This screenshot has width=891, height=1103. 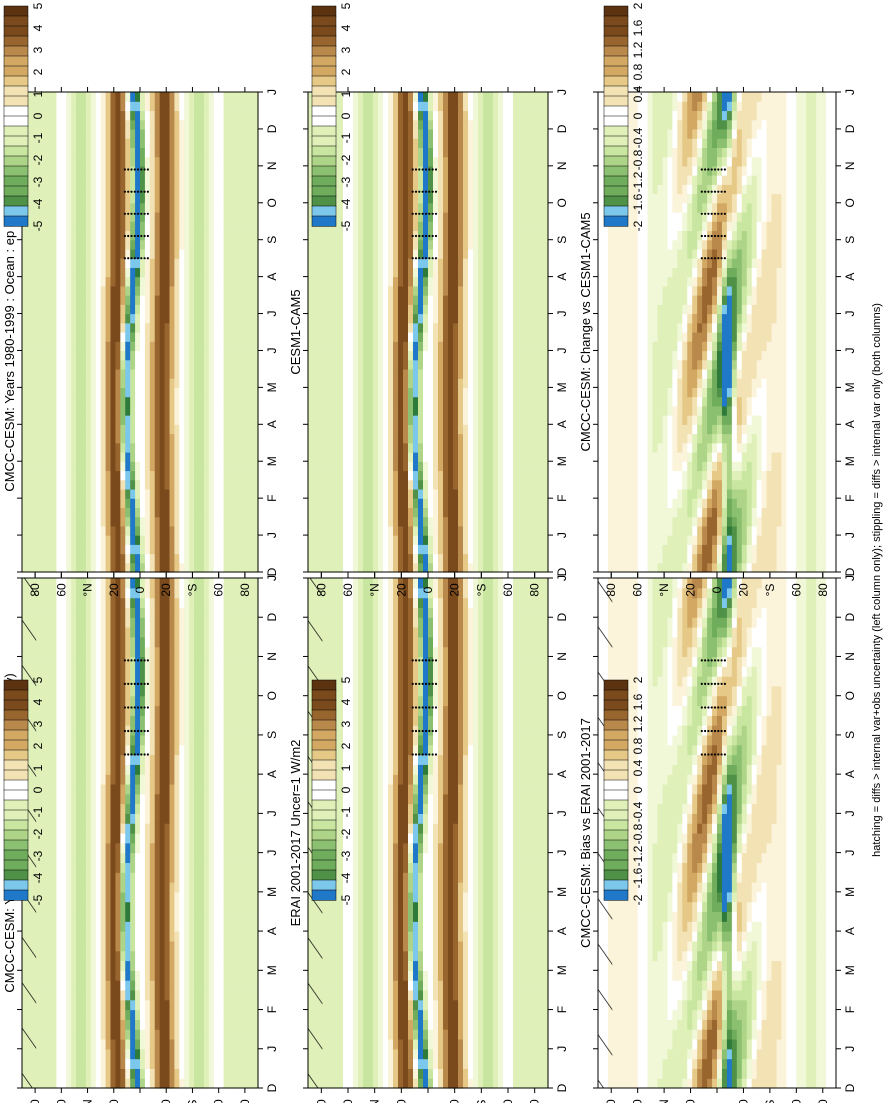 What do you see at coordinates (147, 707) in the screenshot?
I see `stipple-dot` at bounding box center [147, 707].